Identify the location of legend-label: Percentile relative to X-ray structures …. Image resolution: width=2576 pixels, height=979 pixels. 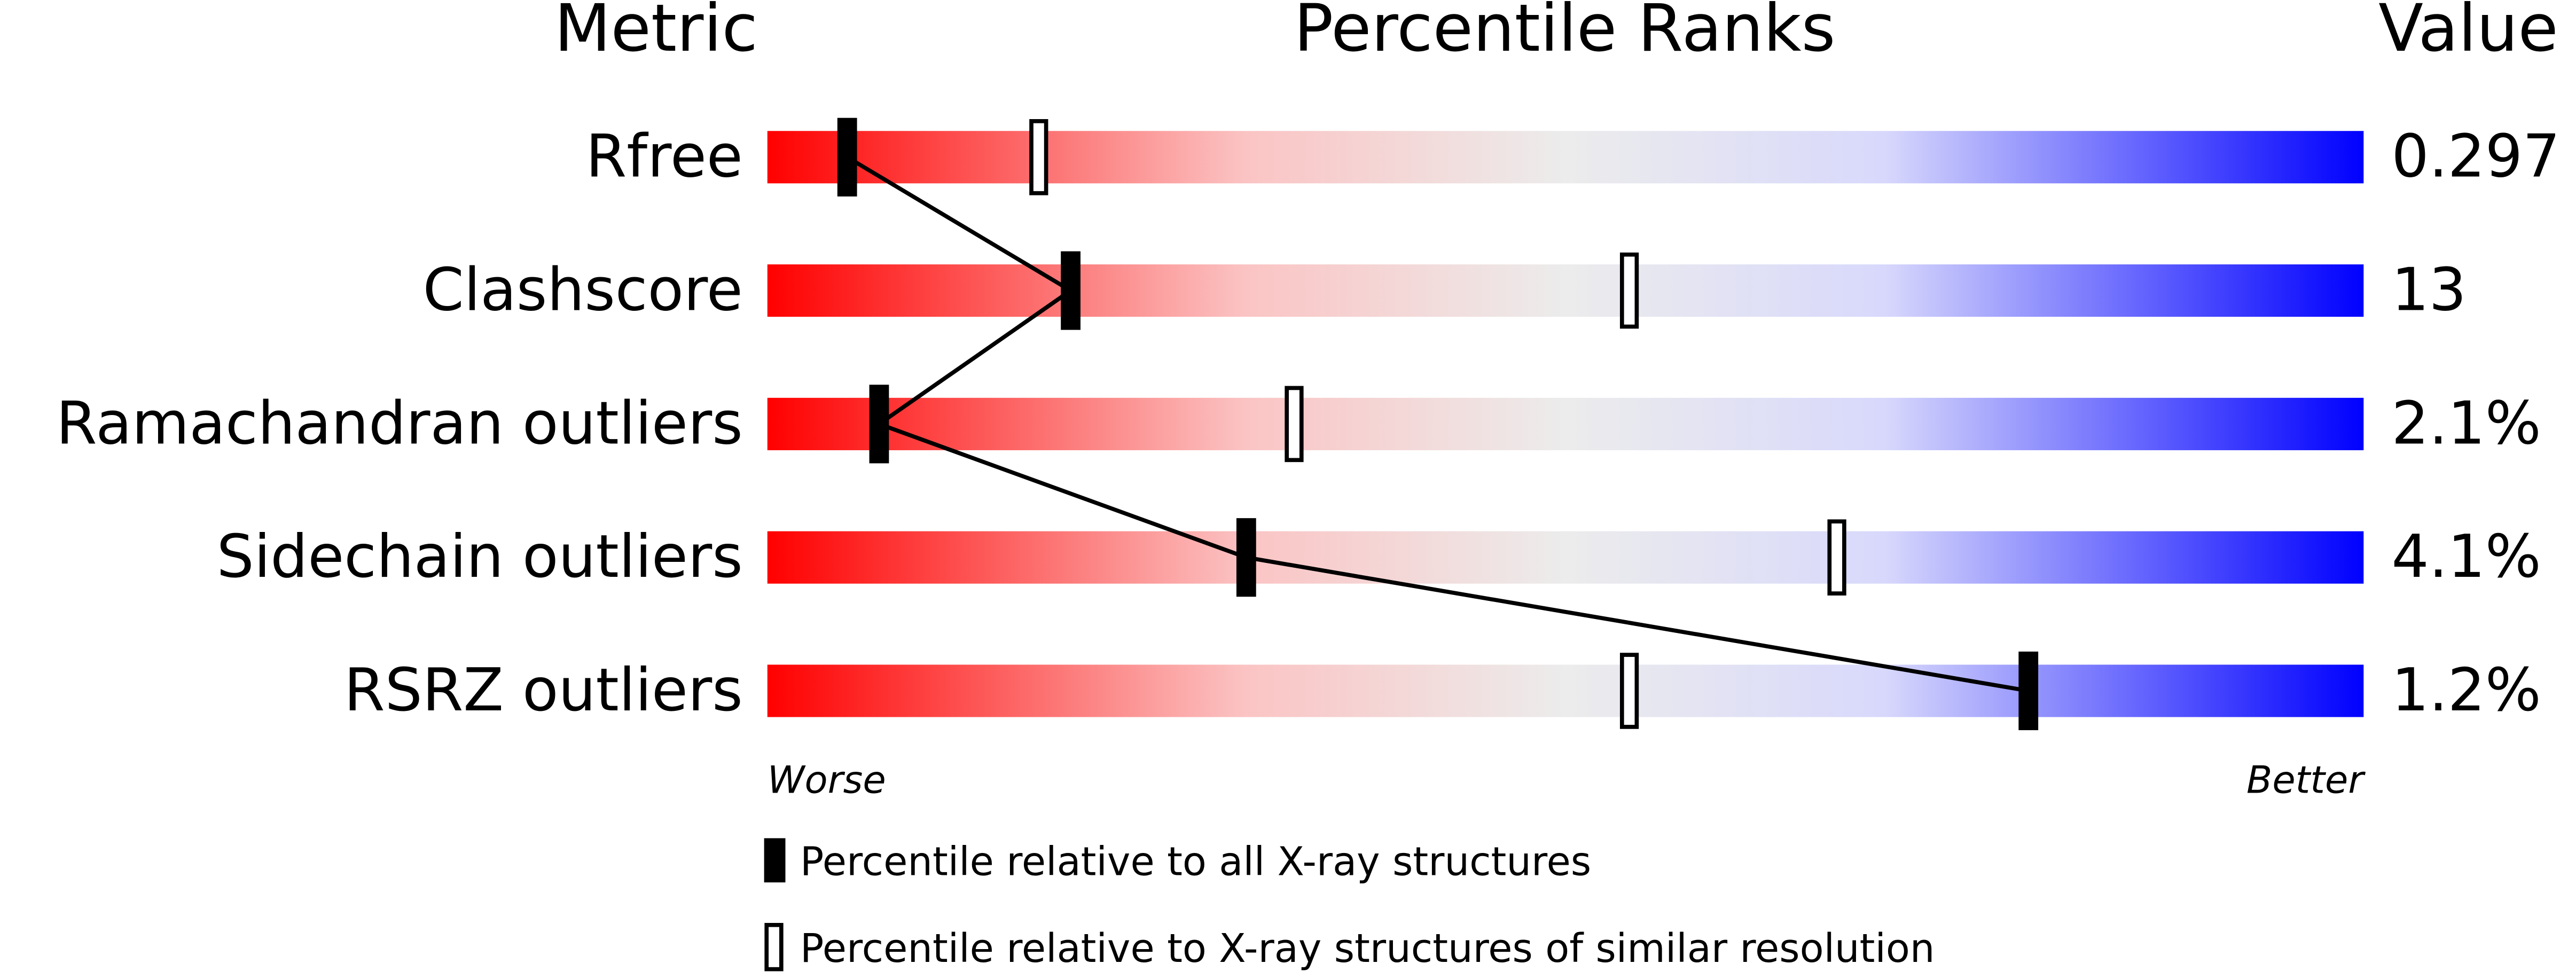
(1367, 949).